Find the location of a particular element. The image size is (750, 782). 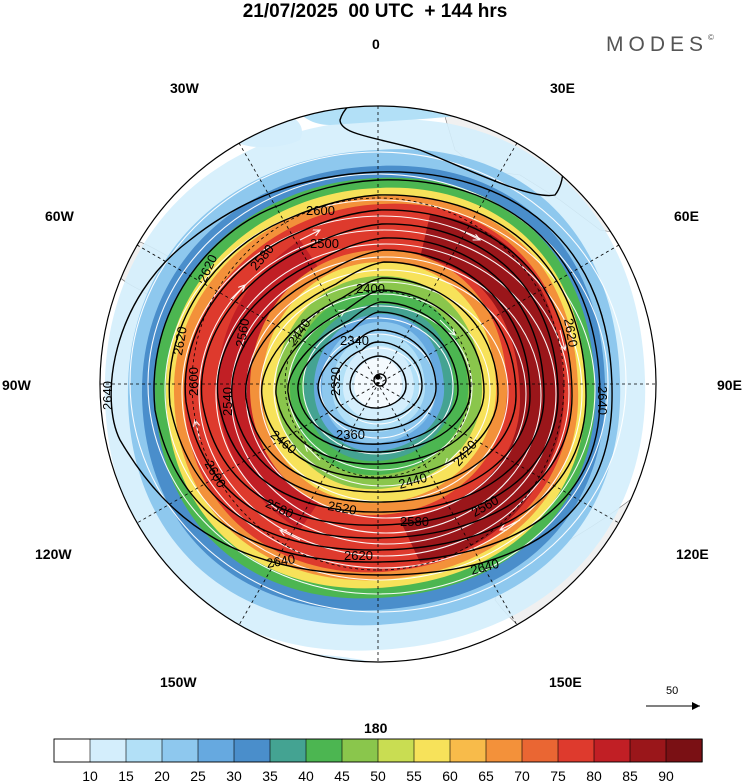

lon-label-150e: 150E is located at coordinates (565, 682).